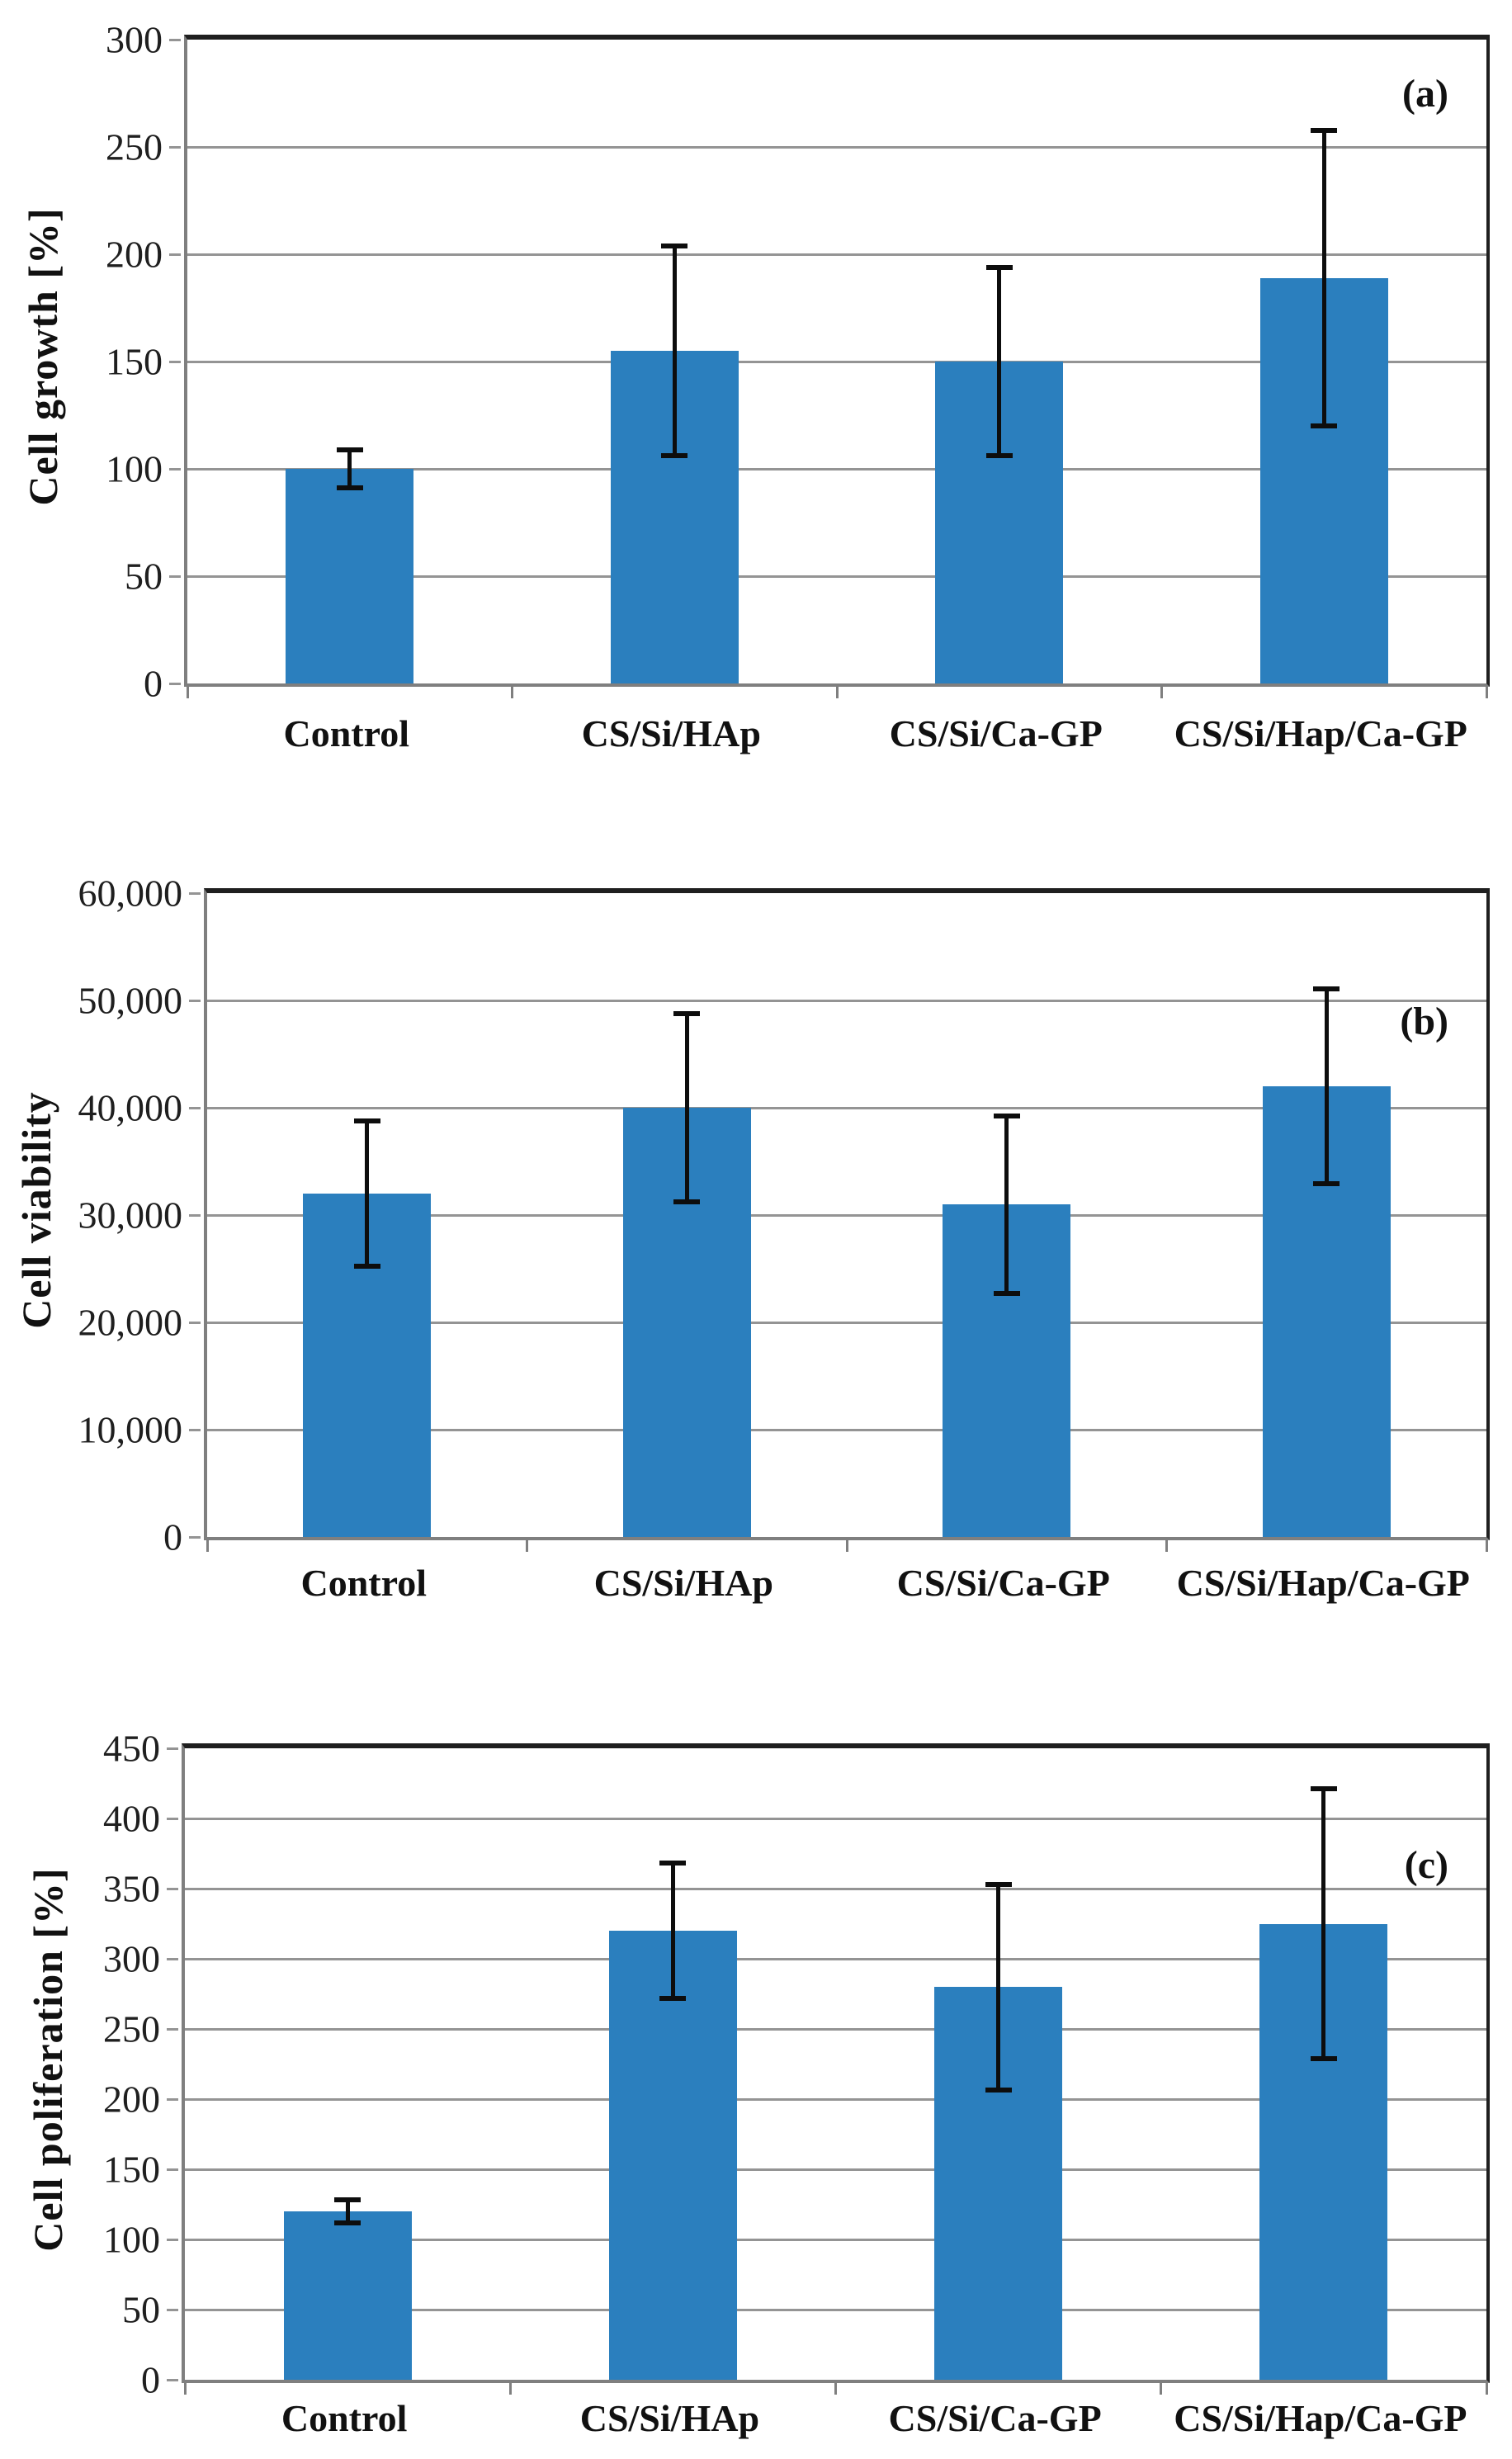 This screenshot has width=1512, height=2459. Describe the element at coordinates (130, 893) in the screenshot. I see `y-tick-label: 60,000` at that location.